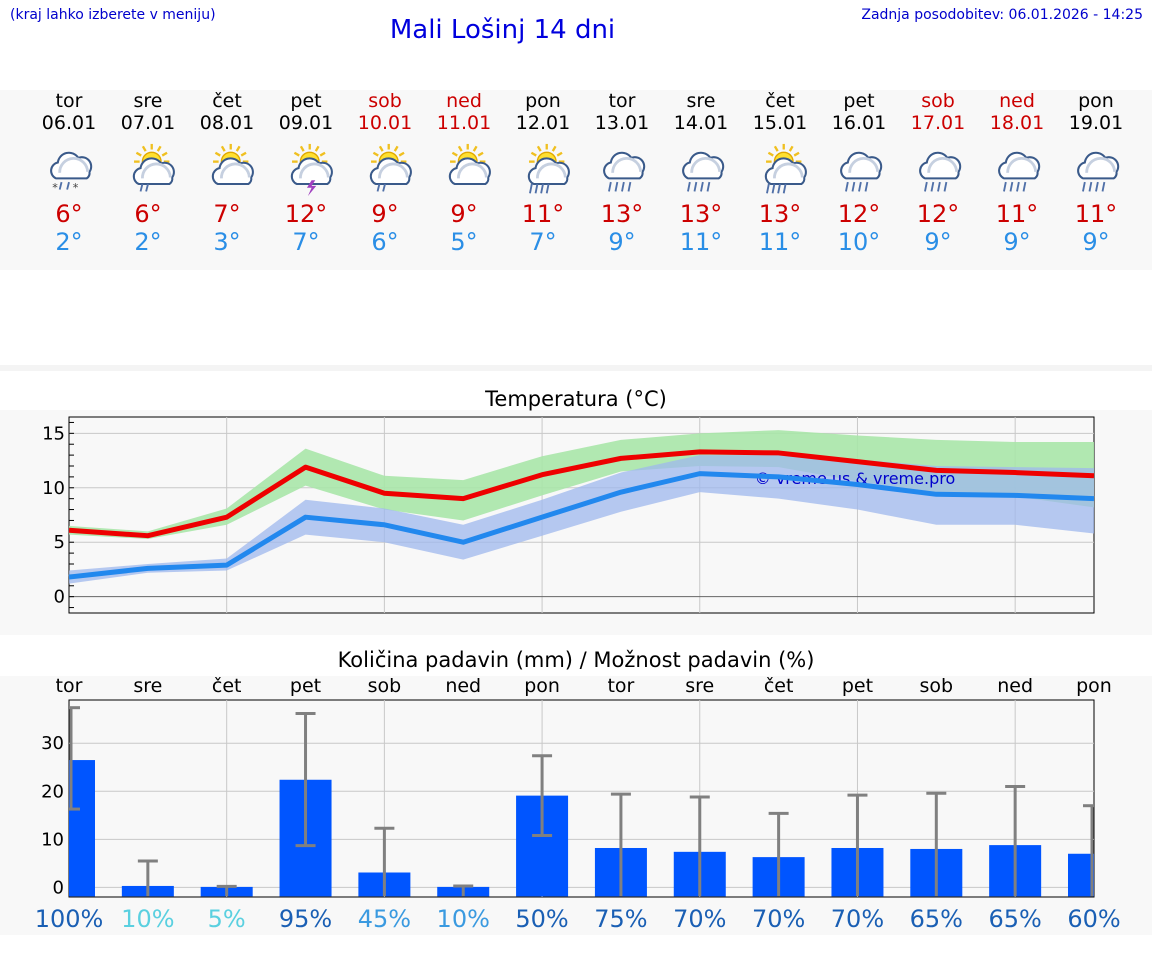  I want to click on precipitation-probability: 65%, so click(1014, 919).